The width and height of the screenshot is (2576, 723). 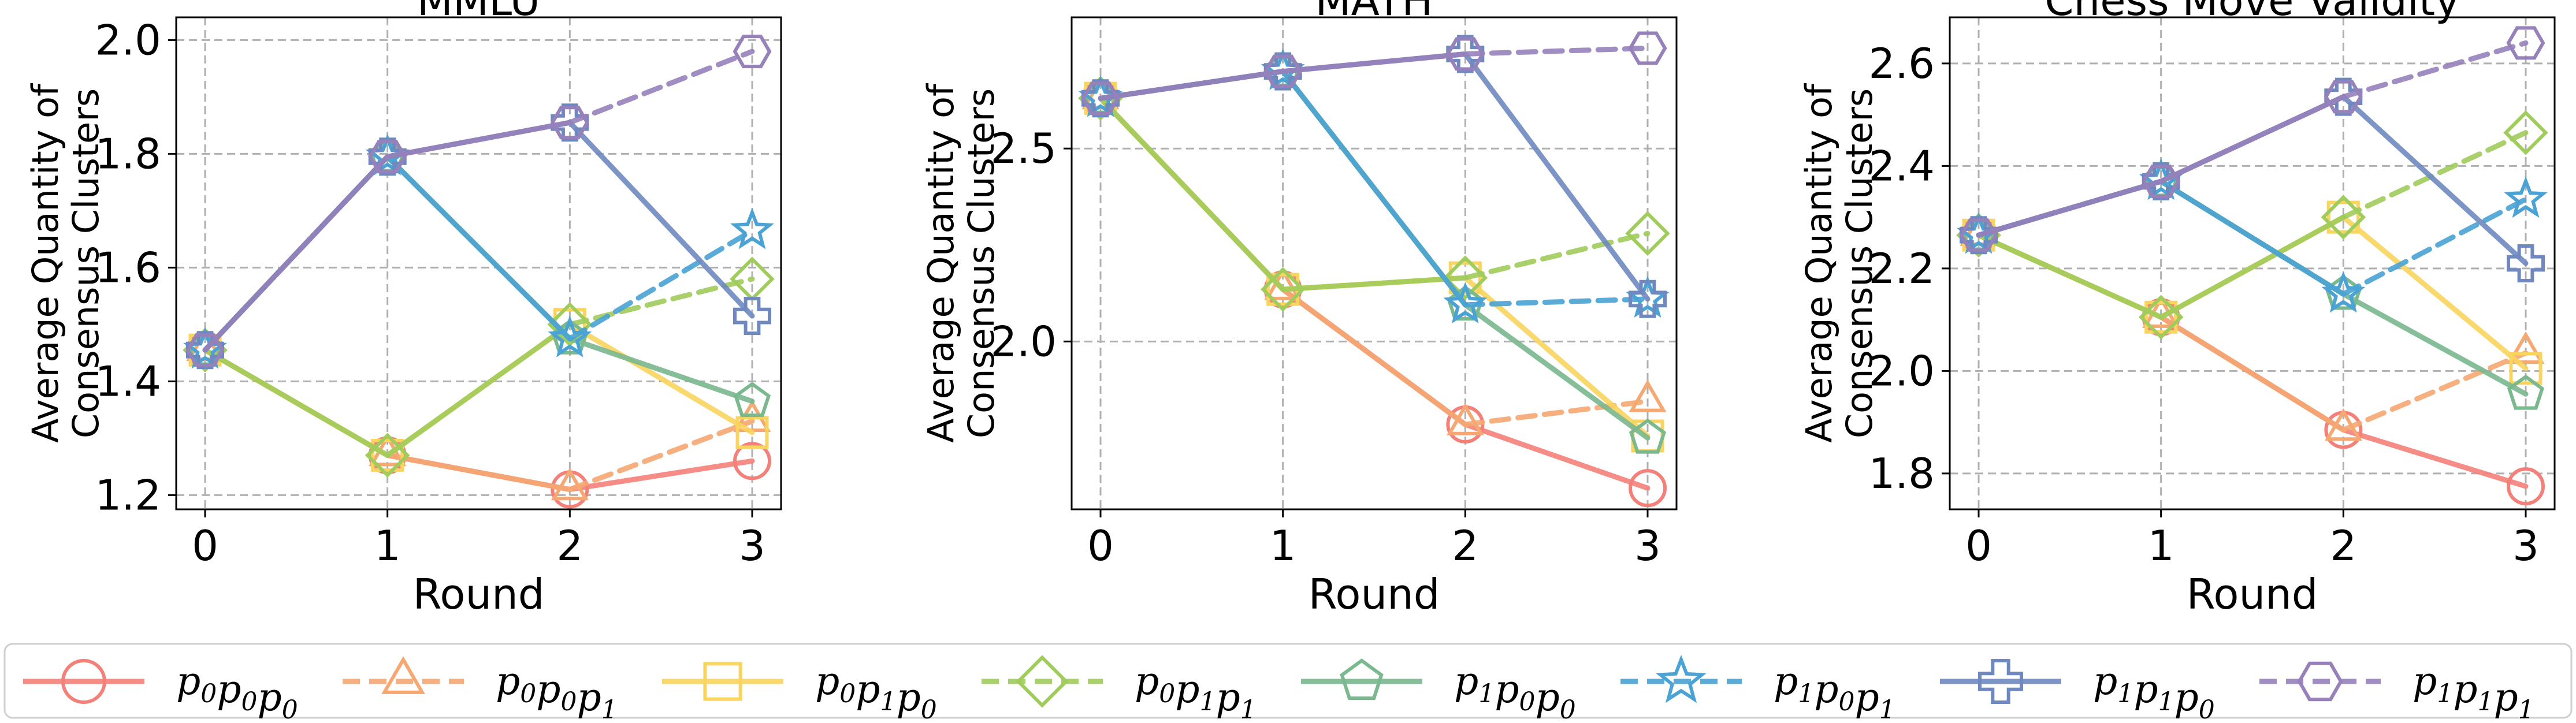 I want to click on legend-label: p1p0p1, so click(x=1834, y=691).